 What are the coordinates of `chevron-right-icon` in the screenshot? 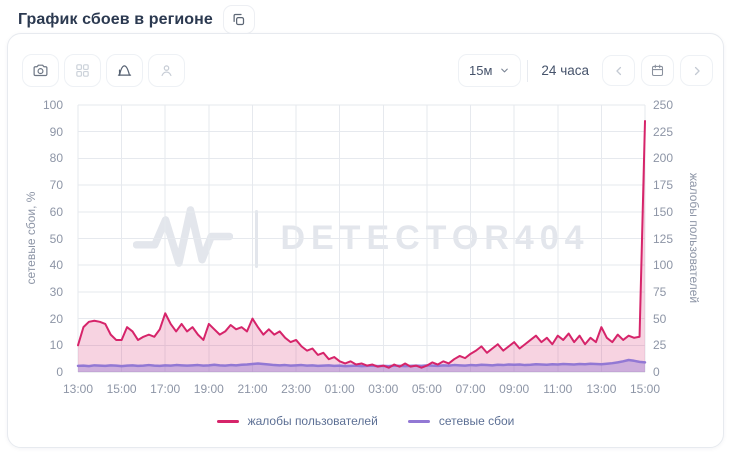 It's located at (697, 71).